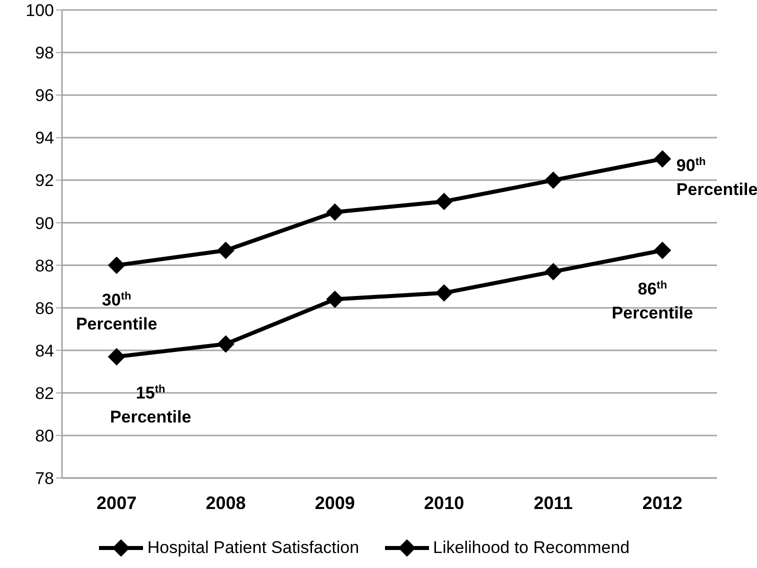 This screenshot has width=757, height=568. Describe the element at coordinates (44, 53) in the screenshot. I see `y-tick-label: 98` at that location.